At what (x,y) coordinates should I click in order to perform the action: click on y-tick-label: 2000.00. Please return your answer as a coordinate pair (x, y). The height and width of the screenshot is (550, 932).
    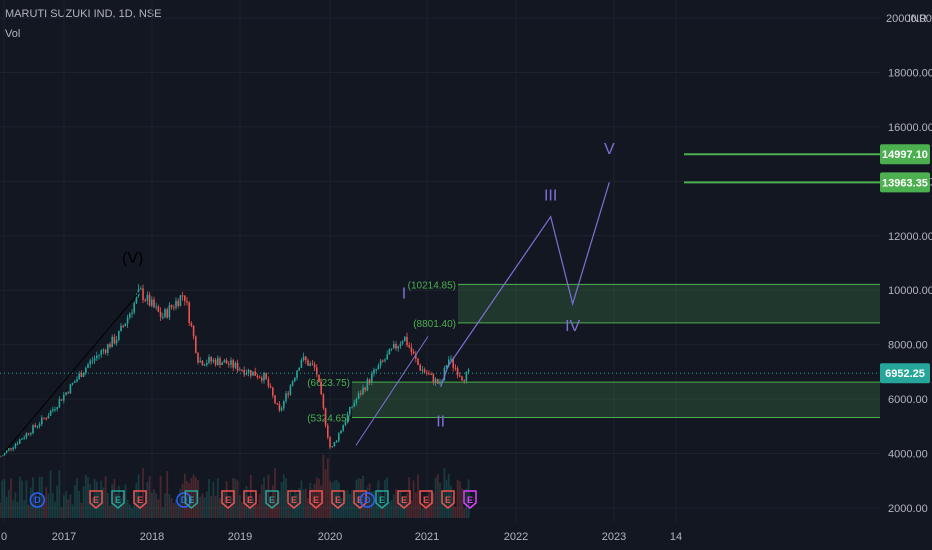
    Looking at the image, I should click on (908, 509).